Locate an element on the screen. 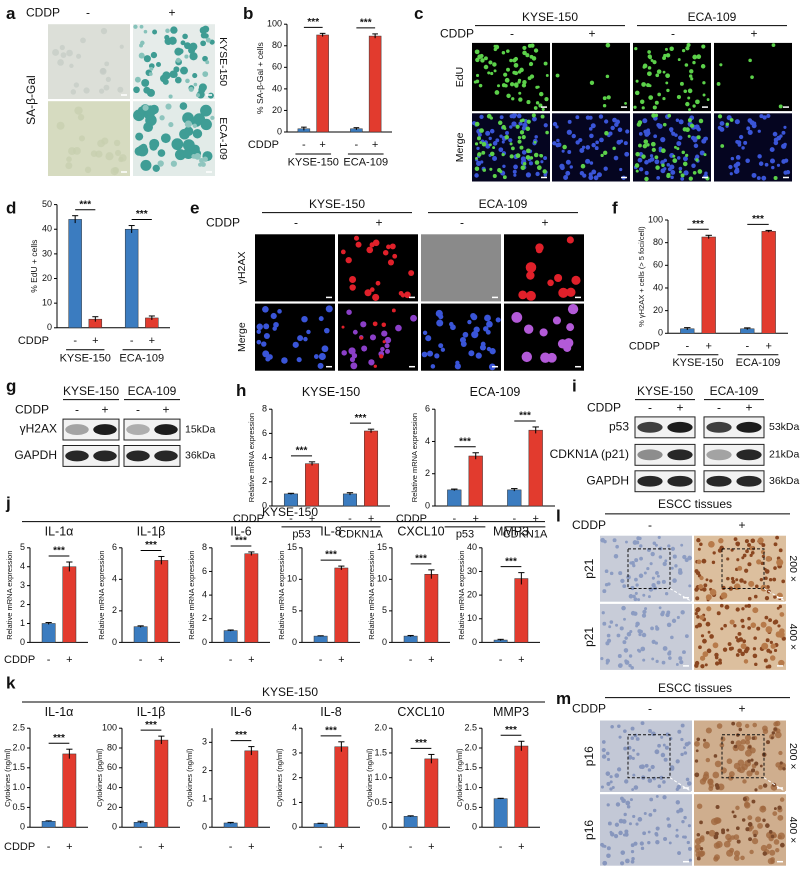  y-axis-label: Relative mRNA expression is located at coordinates (101, 594).